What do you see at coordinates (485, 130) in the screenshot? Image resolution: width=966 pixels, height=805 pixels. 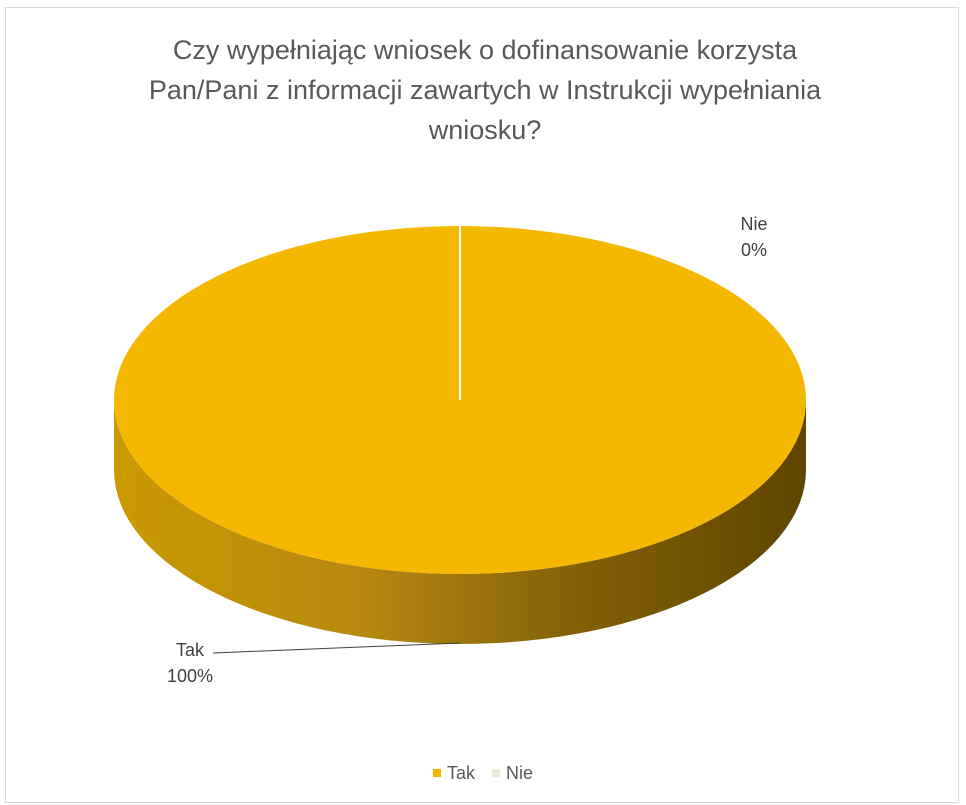 I see `chart-title-line-3: wniosku?` at bounding box center [485, 130].